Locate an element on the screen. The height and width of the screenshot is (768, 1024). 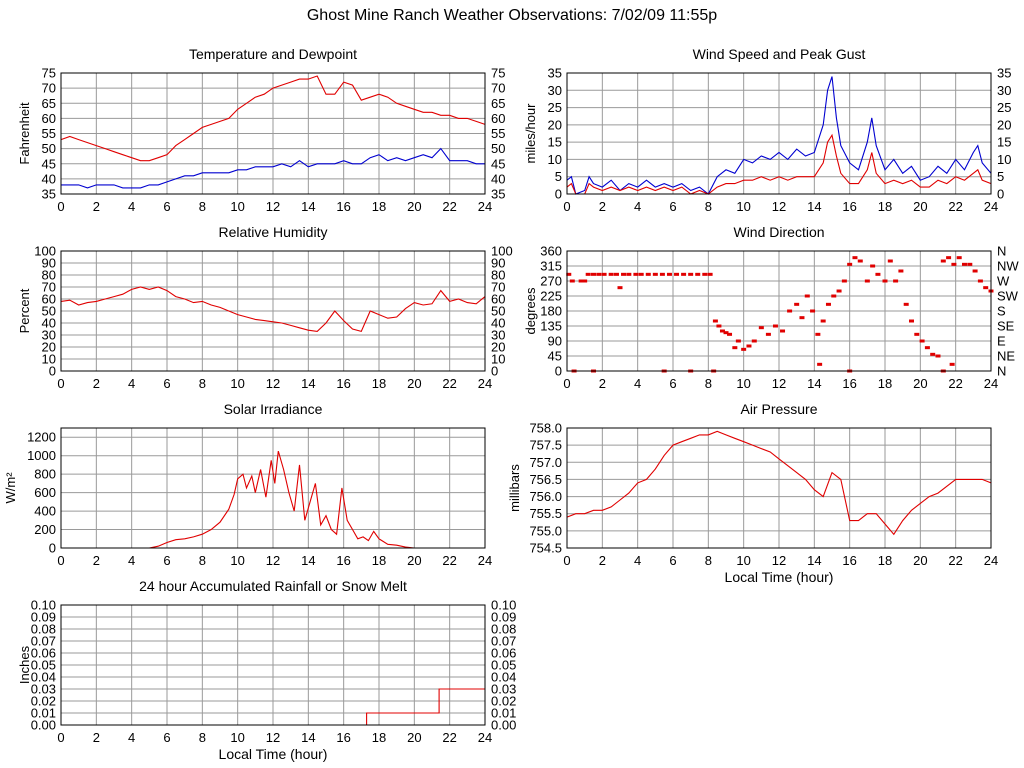
y-tick-label: 135 is located at coordinates (551, 326).